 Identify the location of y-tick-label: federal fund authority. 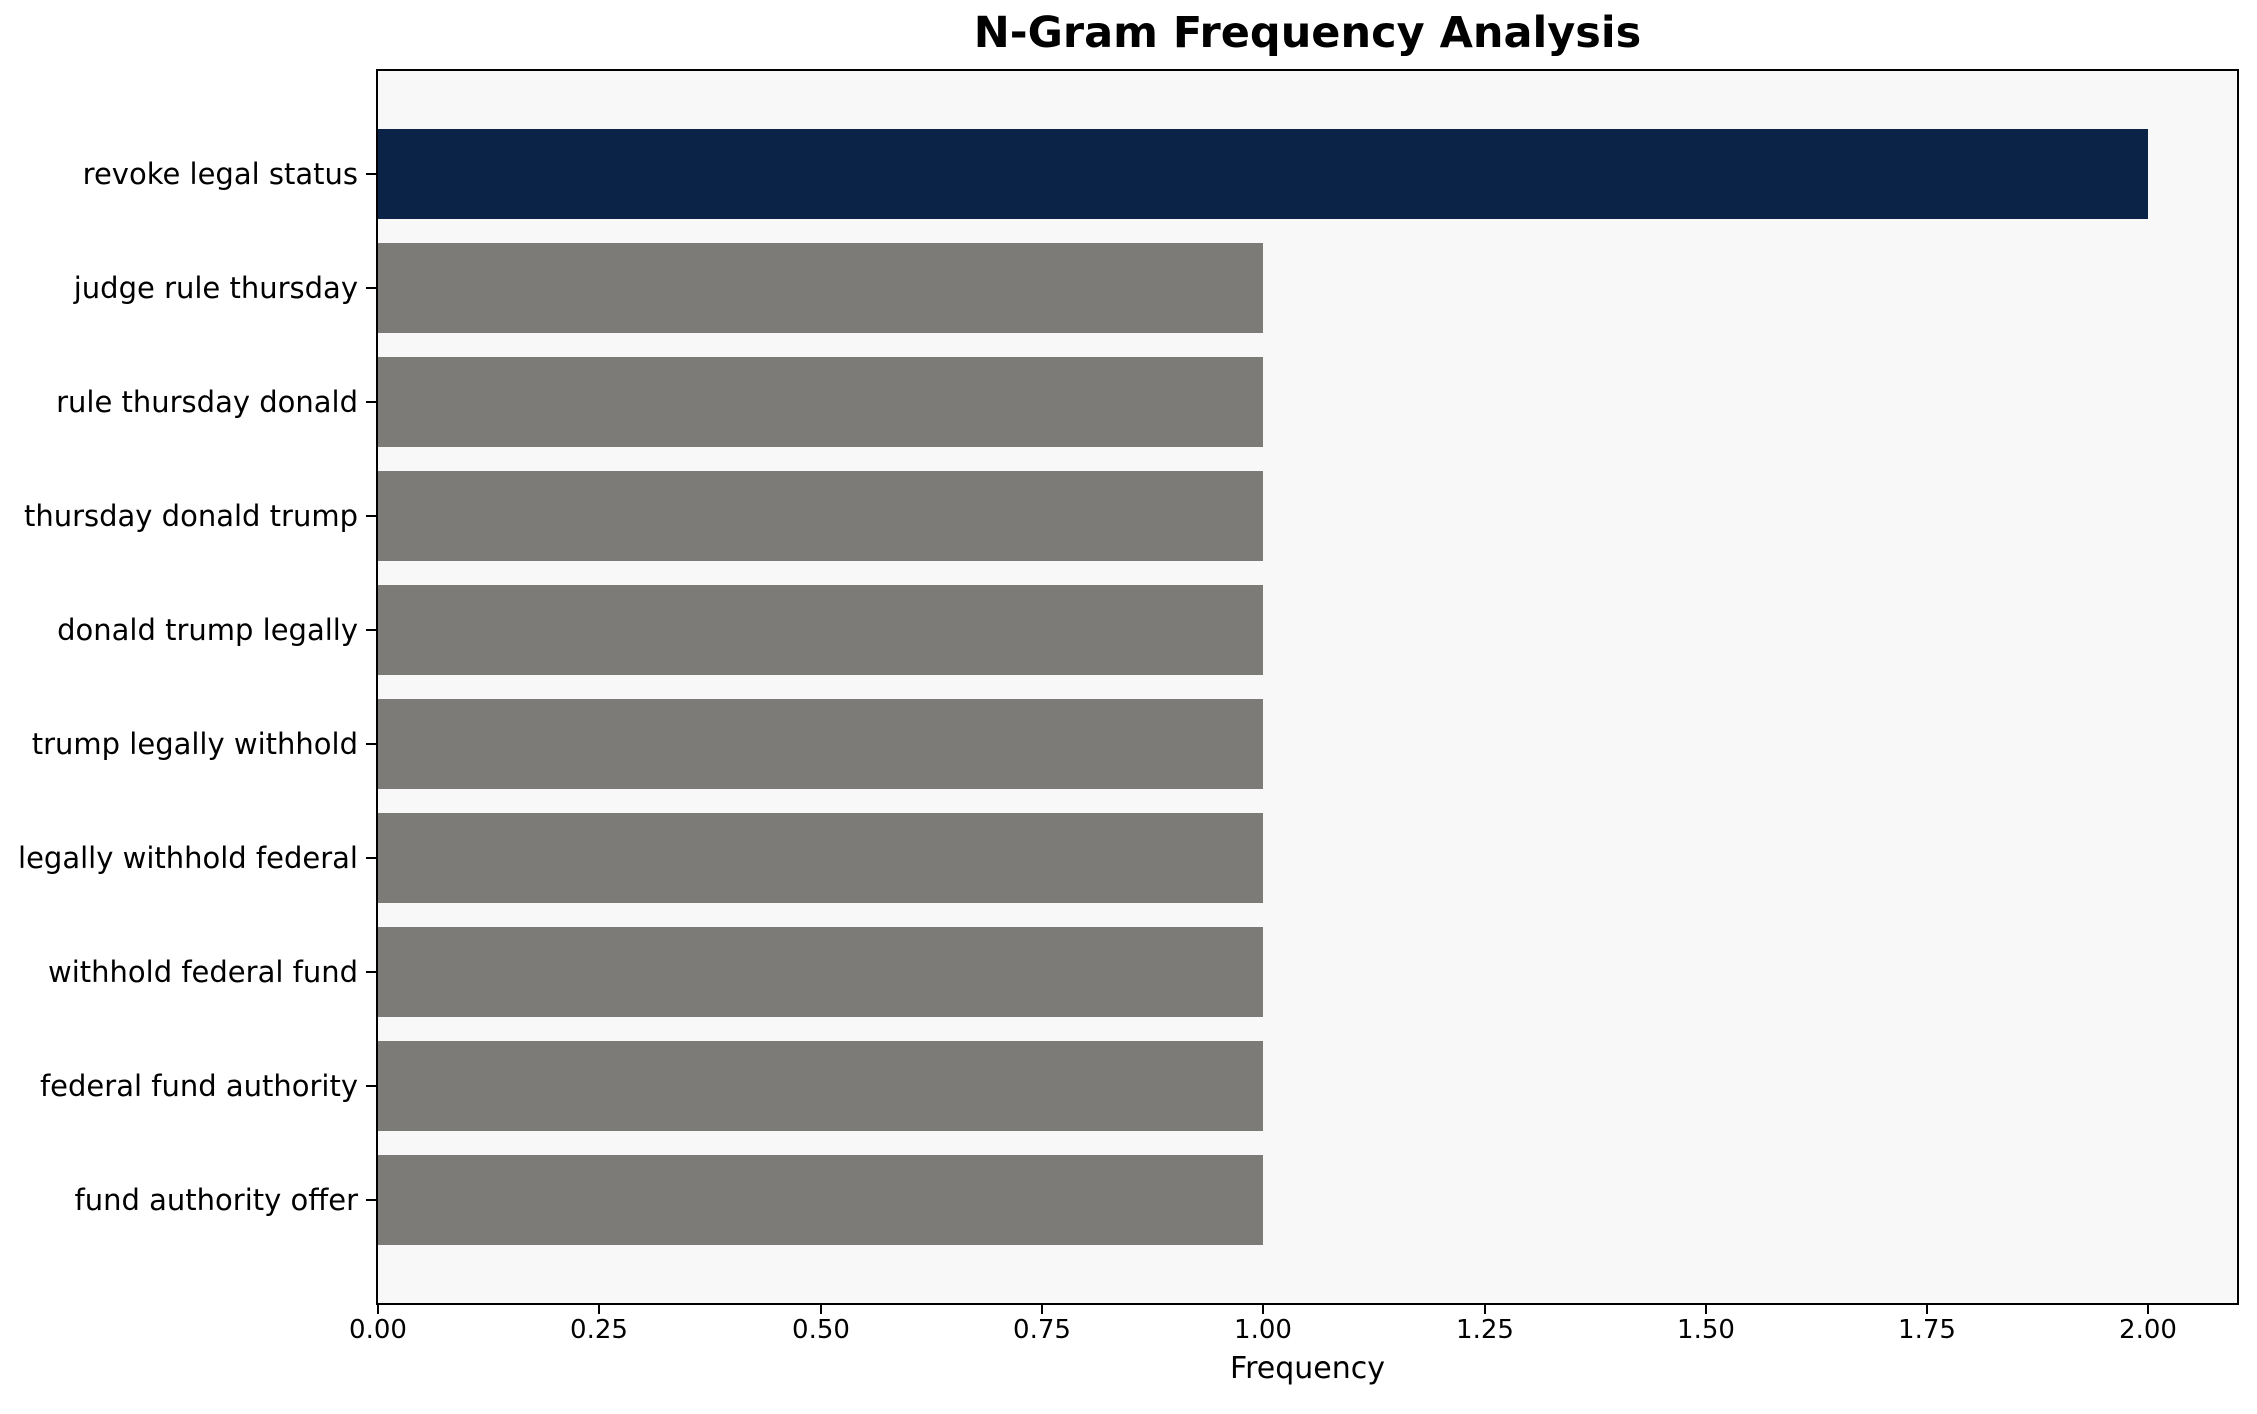
(198, 1086).